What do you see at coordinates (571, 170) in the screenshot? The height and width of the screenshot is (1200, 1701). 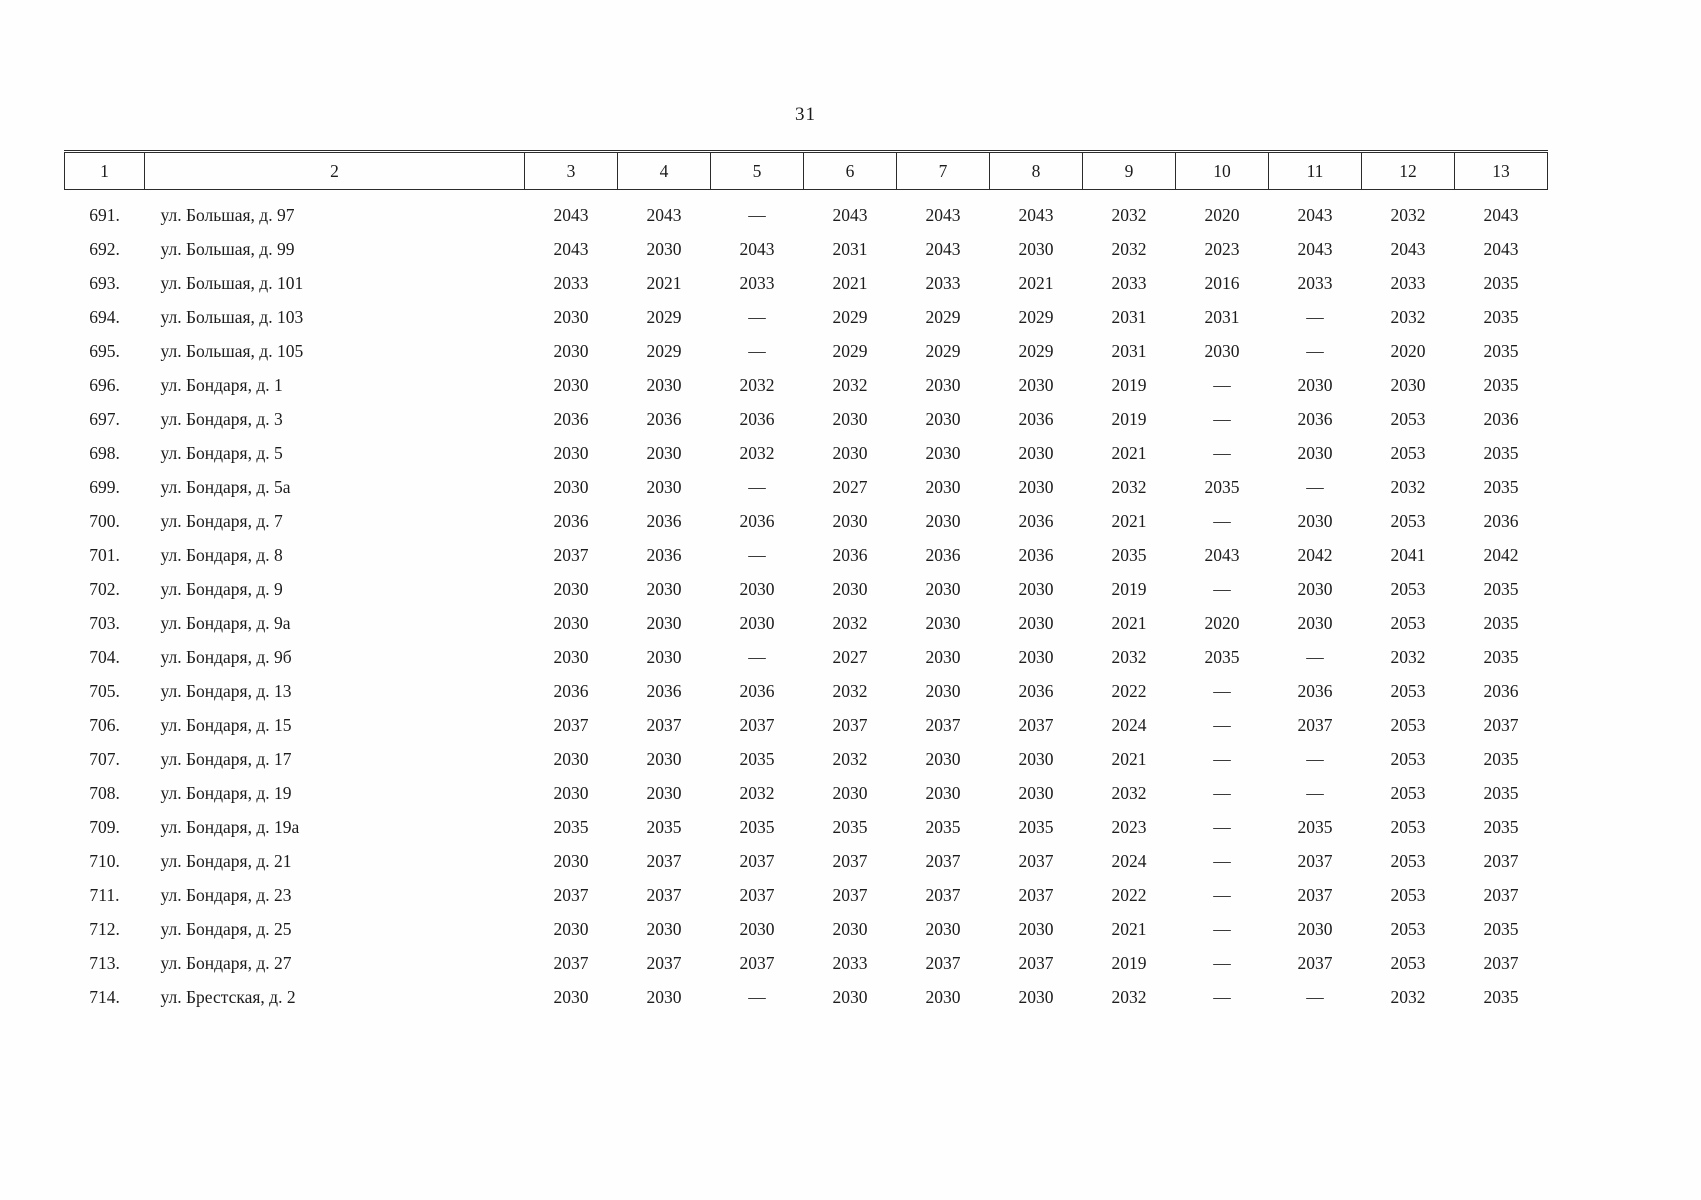 I see `column-header: 3` at bounding box center [571, 170].